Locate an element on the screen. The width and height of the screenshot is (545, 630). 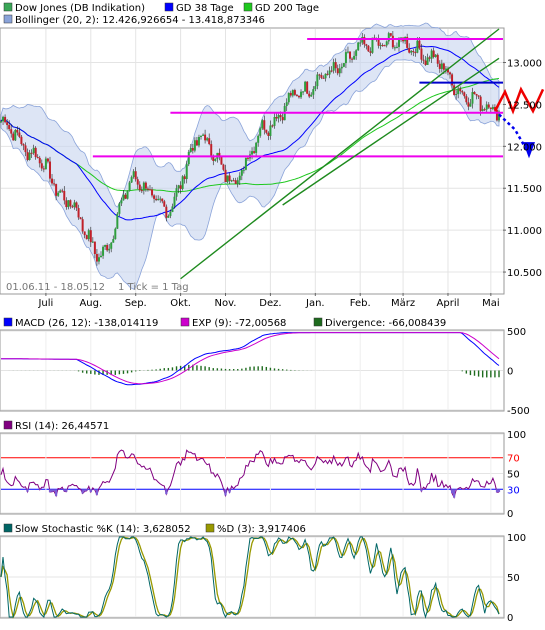
forecast-blue is located at coordinates (513, 132).